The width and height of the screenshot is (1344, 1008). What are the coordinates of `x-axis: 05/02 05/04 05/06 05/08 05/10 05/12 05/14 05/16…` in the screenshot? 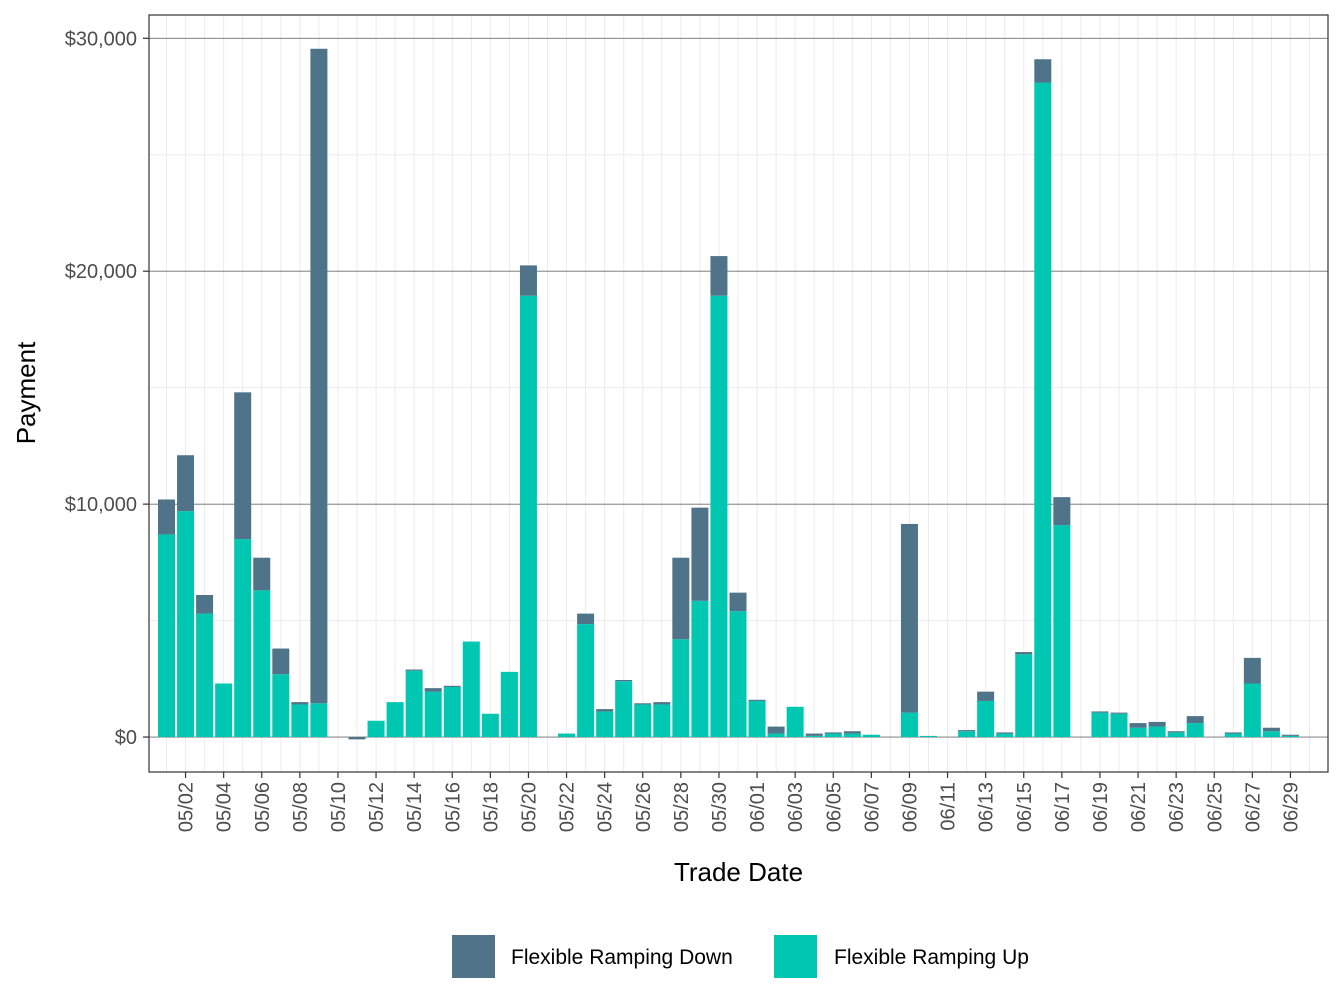 It's located at (739, 802).